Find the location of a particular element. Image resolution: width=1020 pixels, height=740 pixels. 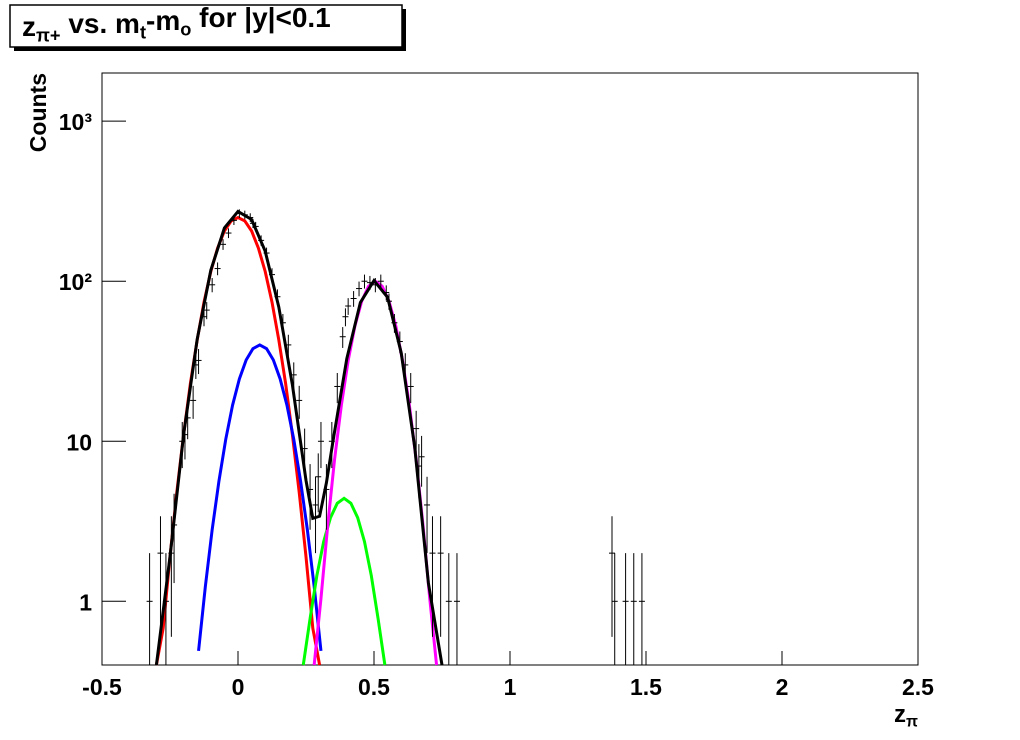

y-tick-label: 10² is located at coordinates (76, 282).